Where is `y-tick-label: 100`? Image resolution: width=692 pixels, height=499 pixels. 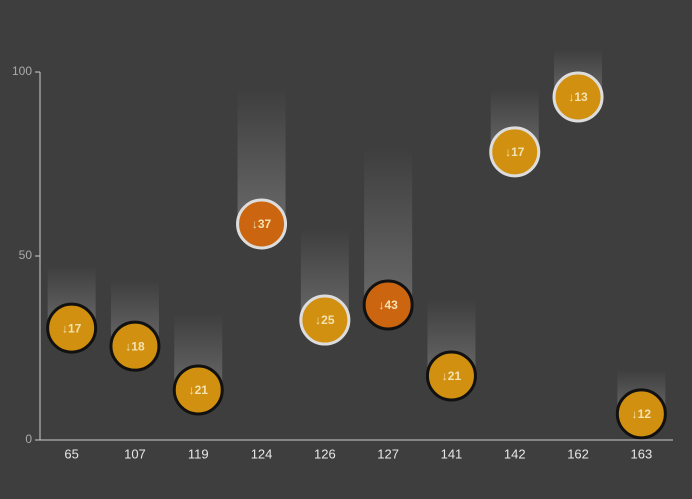
y-tick-label: 100 is located at coordinates (22, 71).